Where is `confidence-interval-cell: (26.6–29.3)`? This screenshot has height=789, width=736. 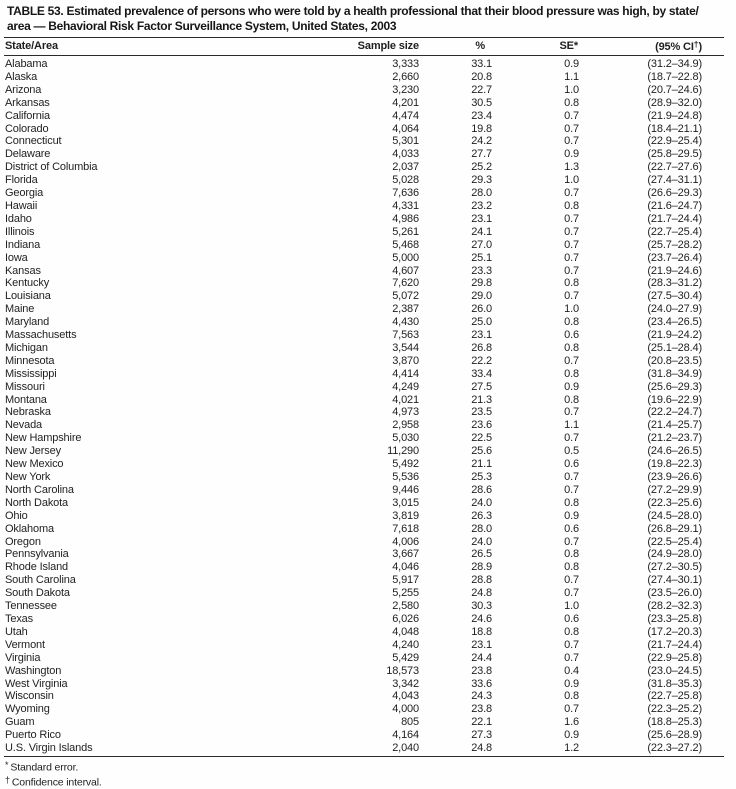 confidence-interval-cell: (26.6–29.3) is located at coordinates (674, 193).